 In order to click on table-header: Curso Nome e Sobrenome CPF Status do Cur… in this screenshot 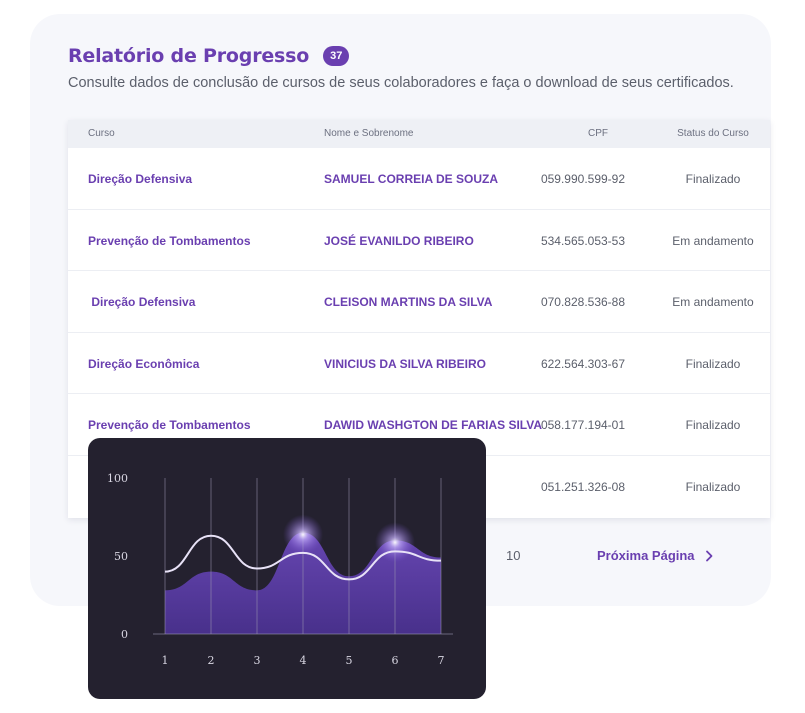, I will do `click(419, 134)`.